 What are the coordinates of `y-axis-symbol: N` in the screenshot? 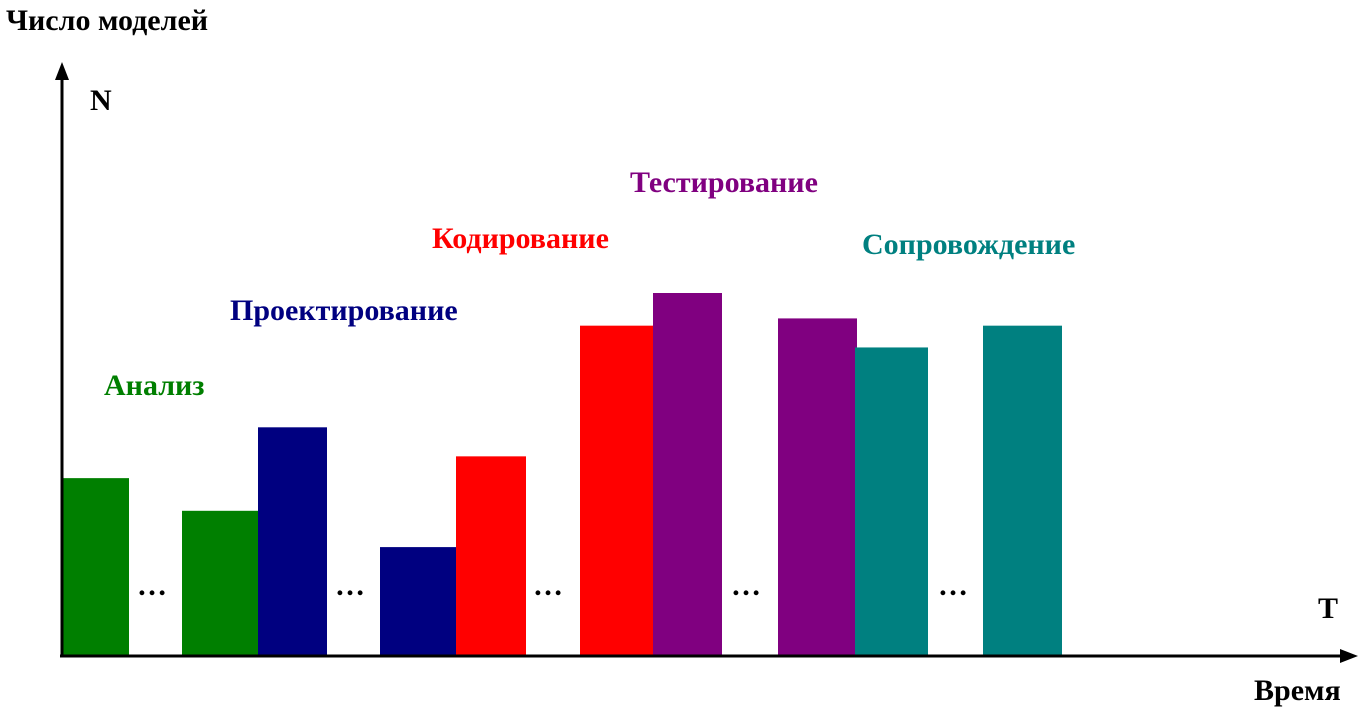 It's located at (101, 100).